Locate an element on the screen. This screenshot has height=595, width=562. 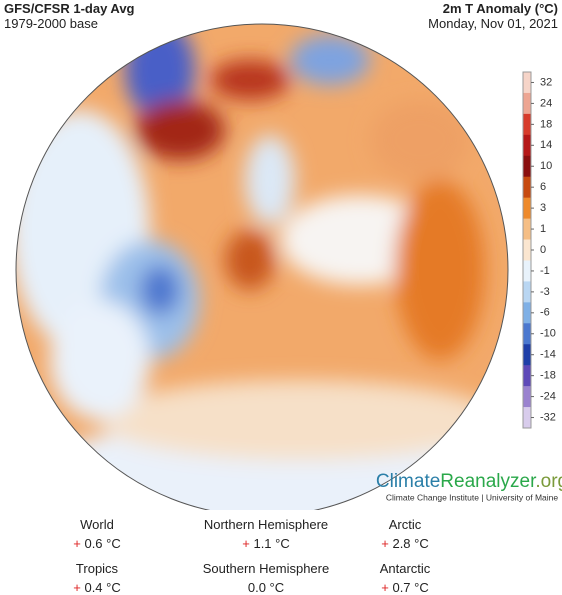
header-right: 2m T Anomaly (°C) Monday, Nov 01, 2021 is located at coordinates (493, 16).